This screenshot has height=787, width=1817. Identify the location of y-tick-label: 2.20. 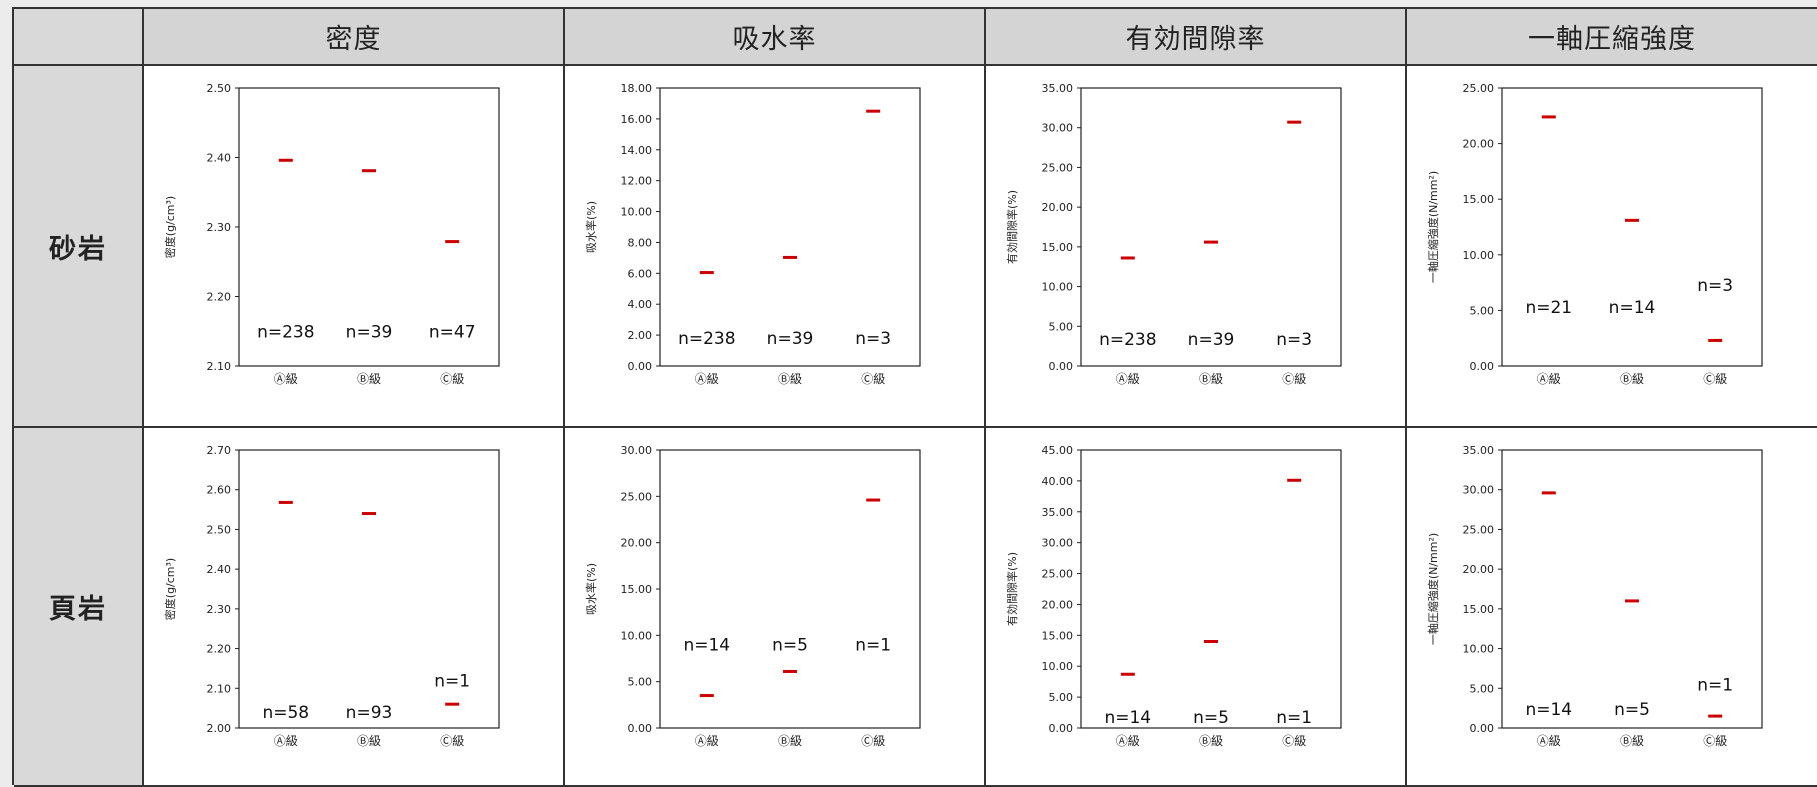
(219, 649).